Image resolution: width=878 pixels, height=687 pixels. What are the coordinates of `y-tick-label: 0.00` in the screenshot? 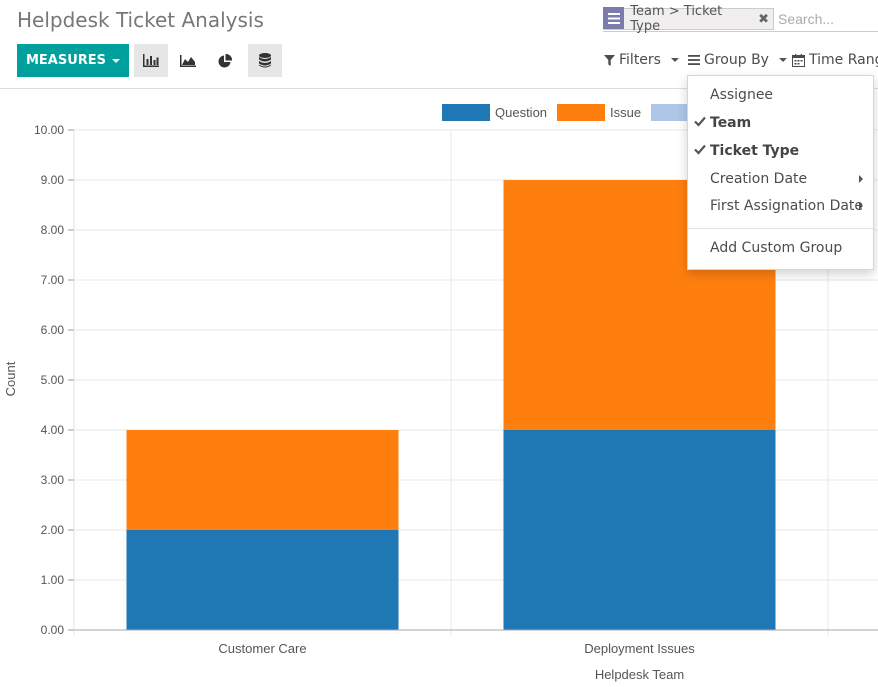 It's located at (53, 630).